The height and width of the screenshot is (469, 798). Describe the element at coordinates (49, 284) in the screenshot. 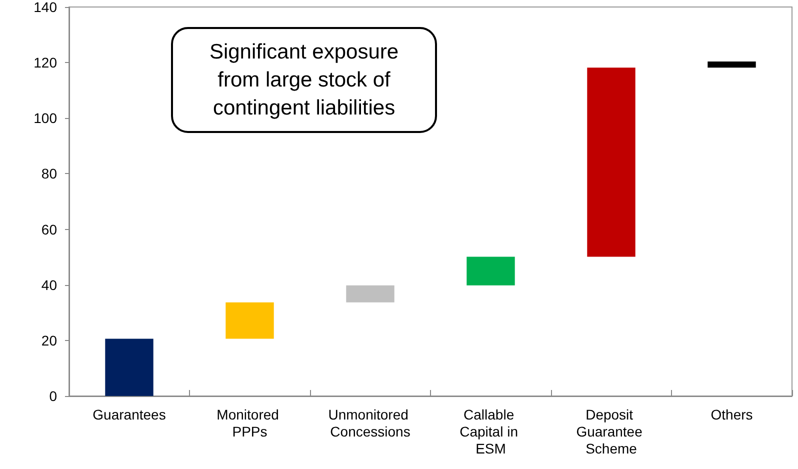

I see `y-tick-label: 40` at that location.